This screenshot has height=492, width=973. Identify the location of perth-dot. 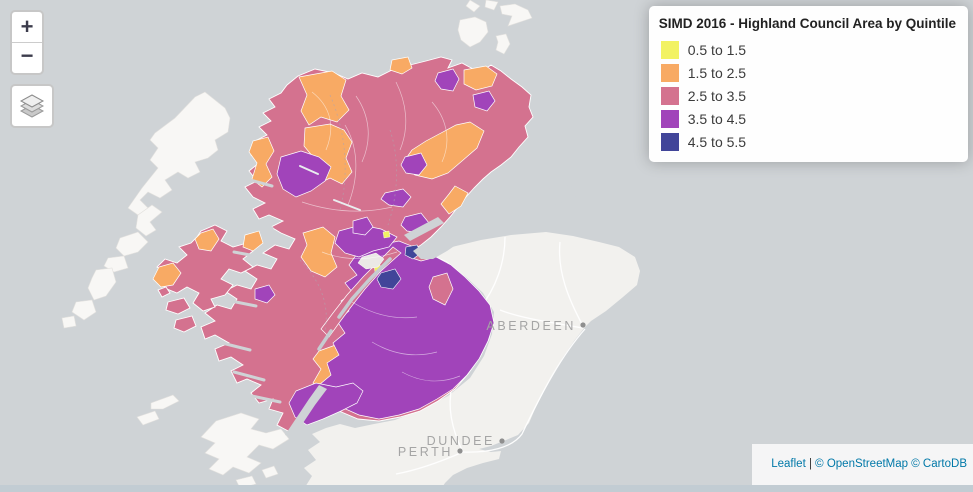
(460, 451).